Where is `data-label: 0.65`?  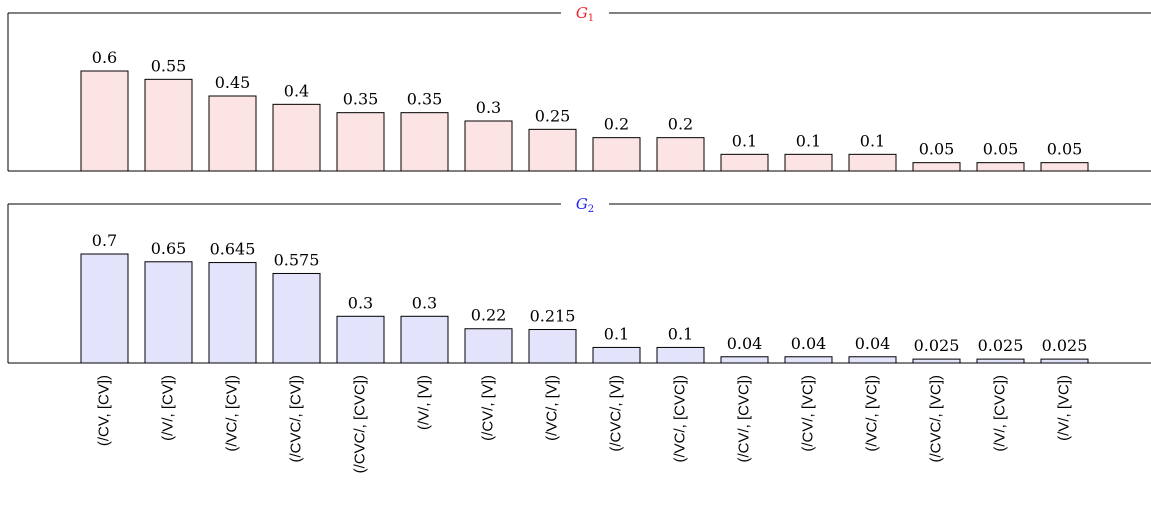
data-label: 0.65 is located at coordinates (169, 248).